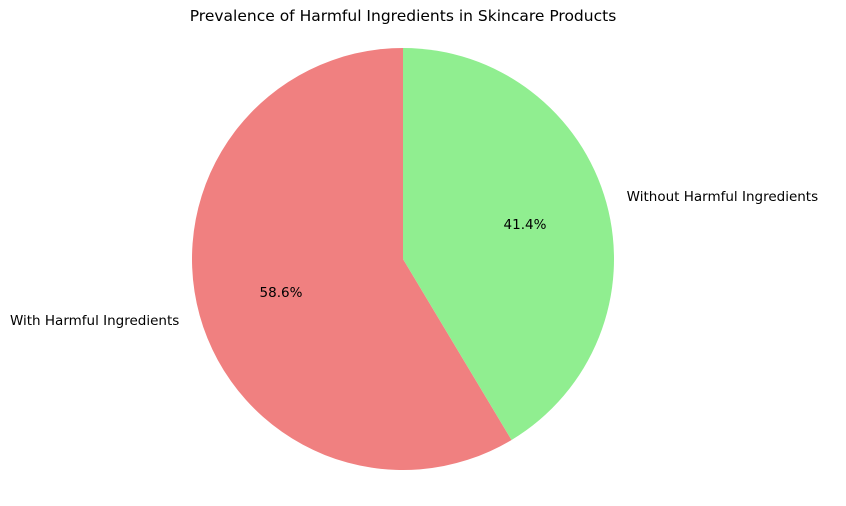 The height and width of the screenshot is (506, 846). What do you see at coordinates (94, 321) in the screenshot?
I see `slice-category-label-1: With Harmful Ingredients` at bounding box center [94, 321].